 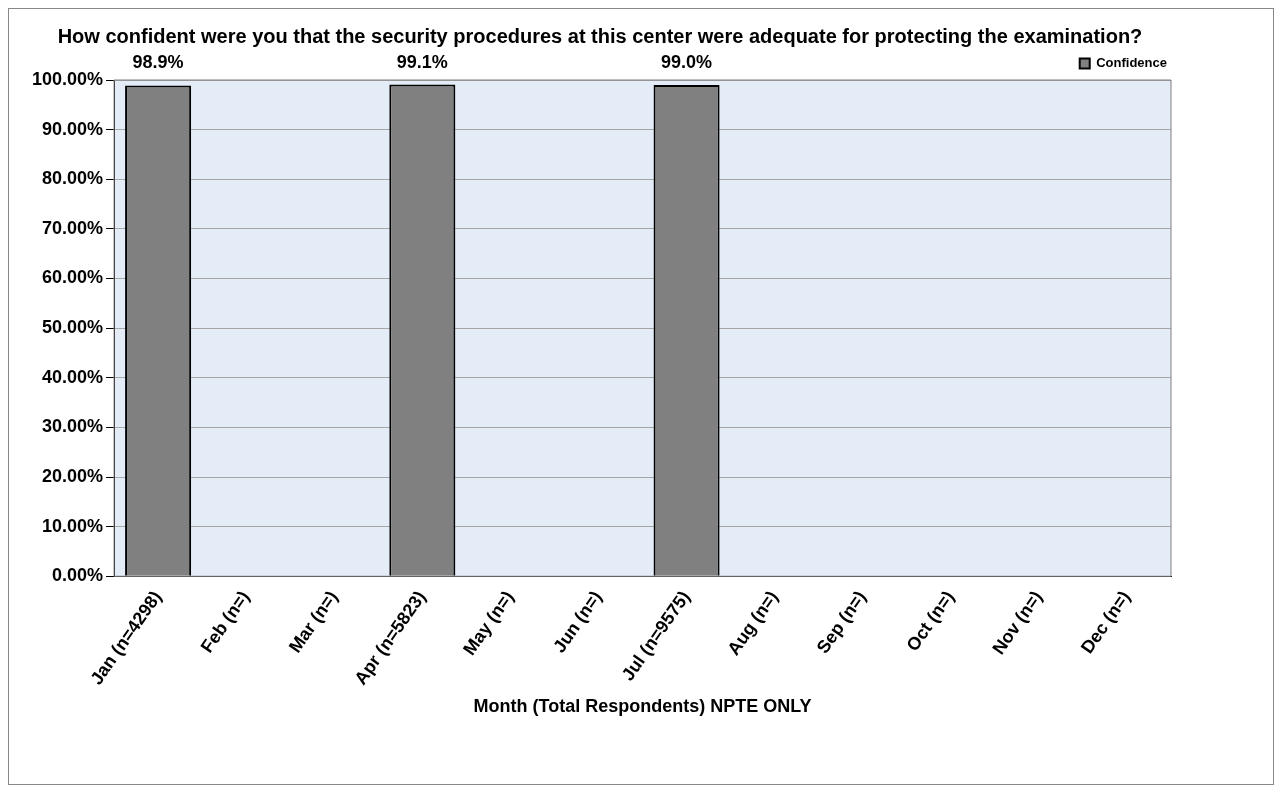 What do you see at coordinates (73, 376) in the screenshot?
I see `y-tick-label: 40.00%` at bounding box center [73, 376].